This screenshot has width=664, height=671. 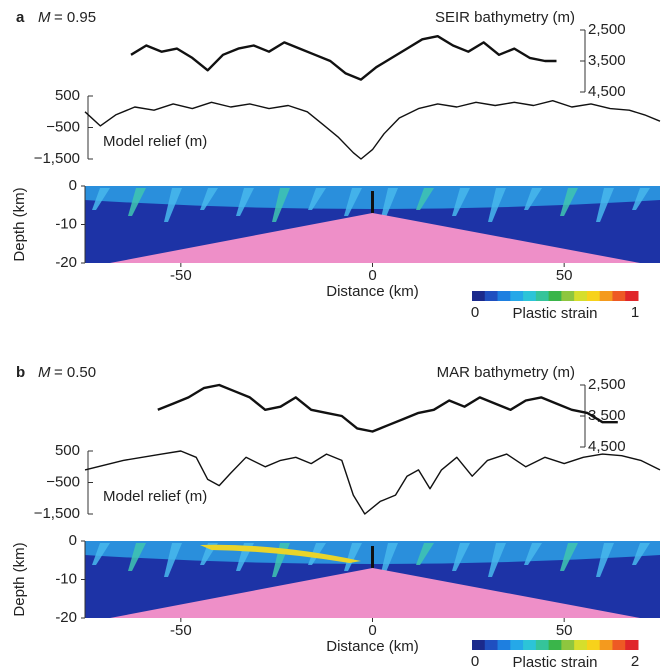 I want to click on colorbar-tick-label: 0, so click(x=475, y=661).